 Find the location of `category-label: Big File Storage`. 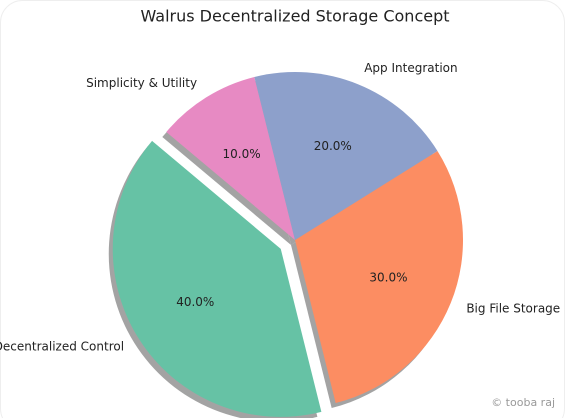

category-label: Big File Storage is located at coordinates (513, 309).